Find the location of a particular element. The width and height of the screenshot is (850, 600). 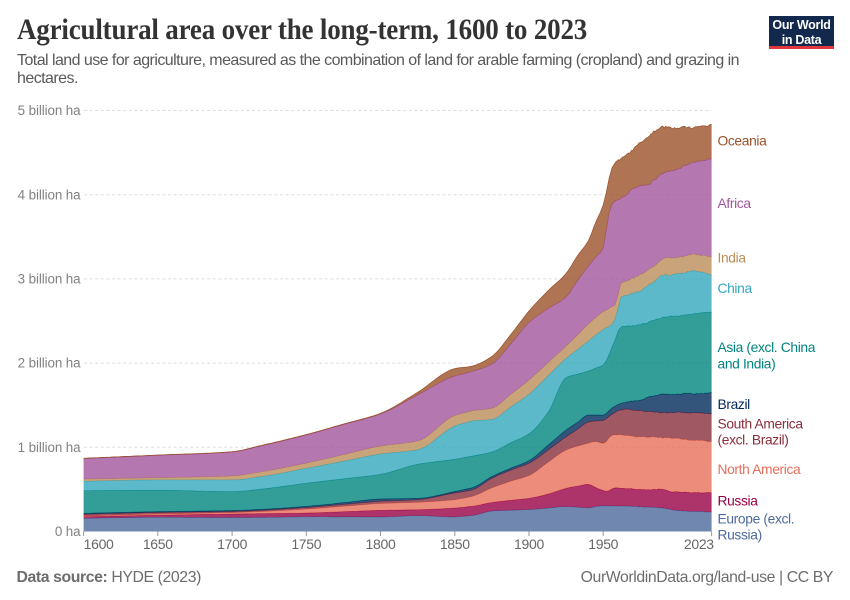

svg-text: Africa is located at coordinates (735, 203).